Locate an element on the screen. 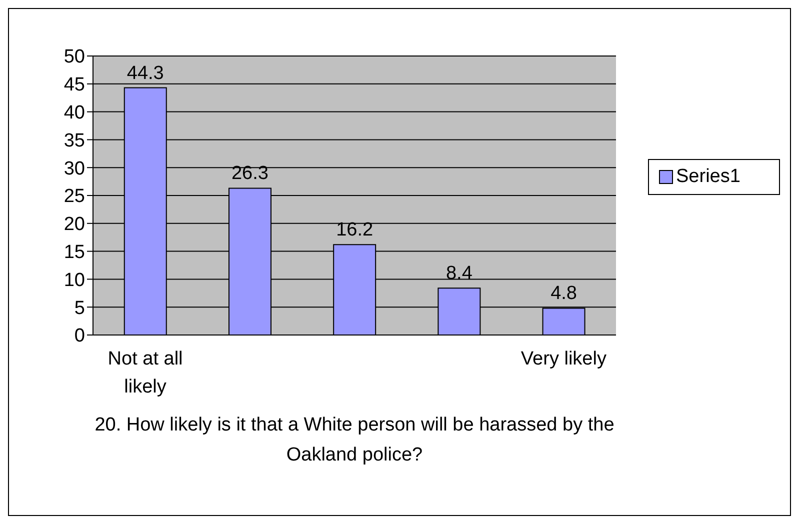 The image size is (799, 524). legend-label: Series1 is located at coordinates (708, 177).